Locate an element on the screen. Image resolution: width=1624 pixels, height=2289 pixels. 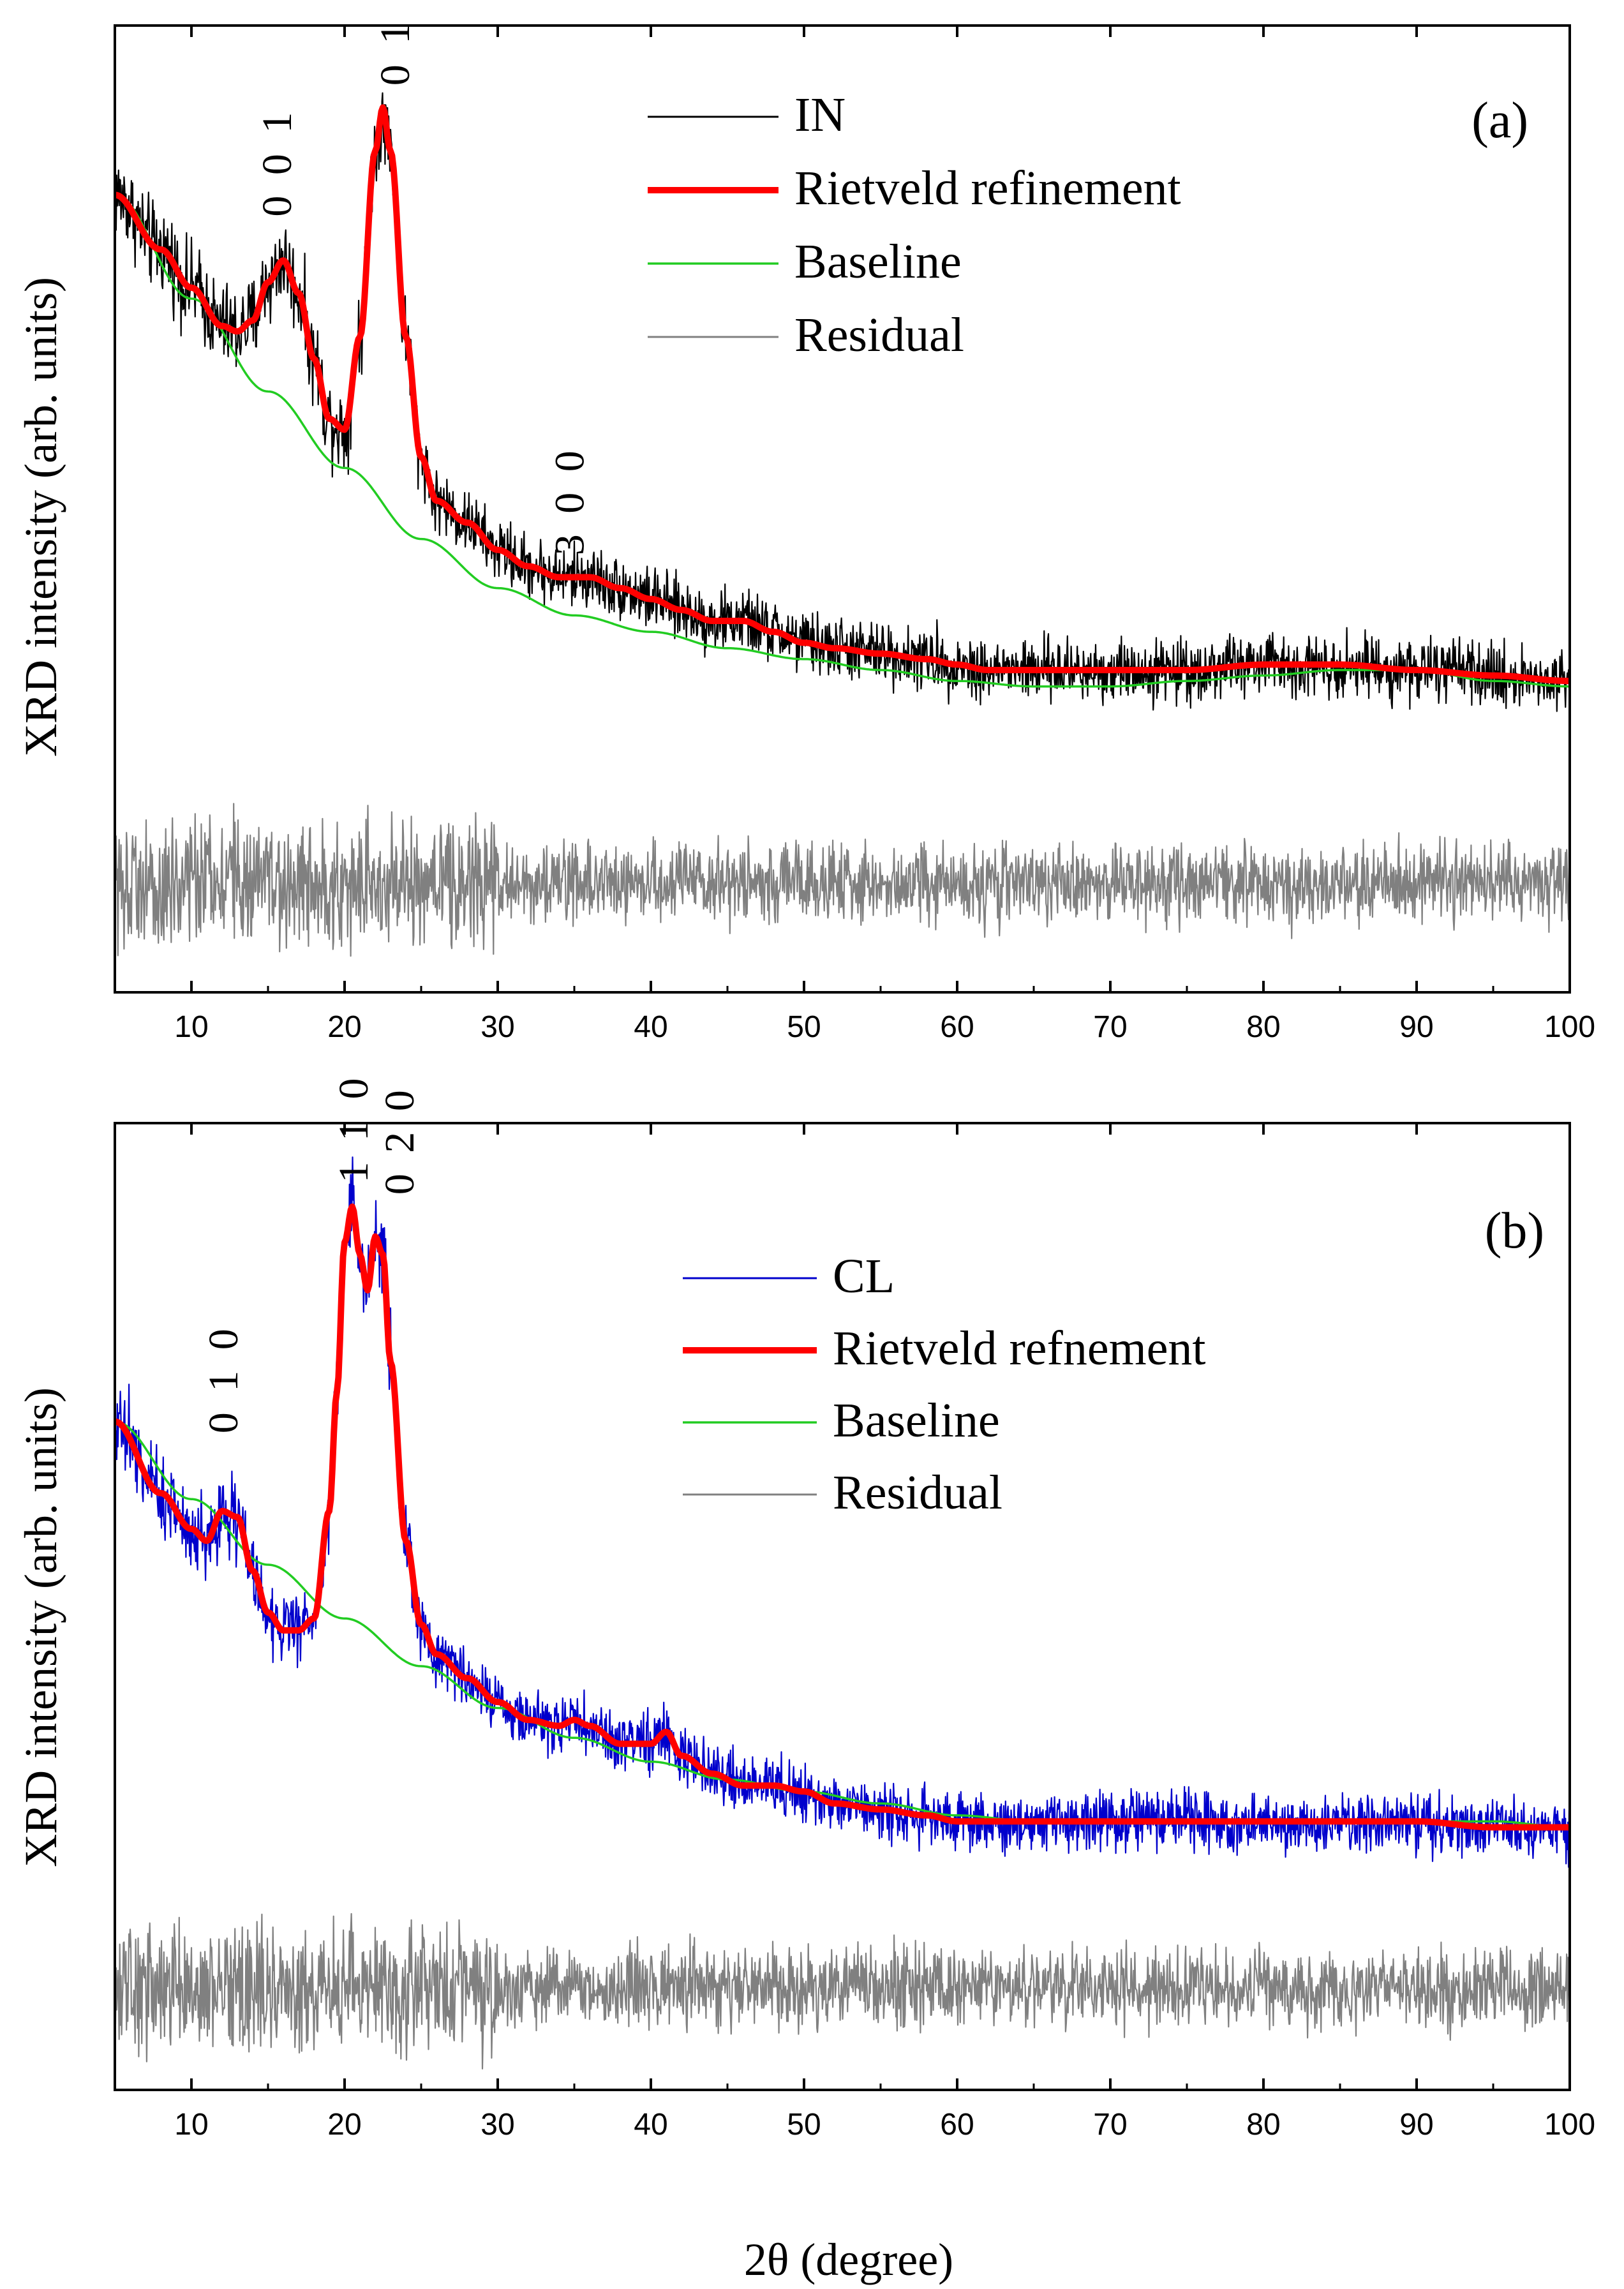
x-axis-title: 2θ (degree) is located at coordinates (849, 2259).